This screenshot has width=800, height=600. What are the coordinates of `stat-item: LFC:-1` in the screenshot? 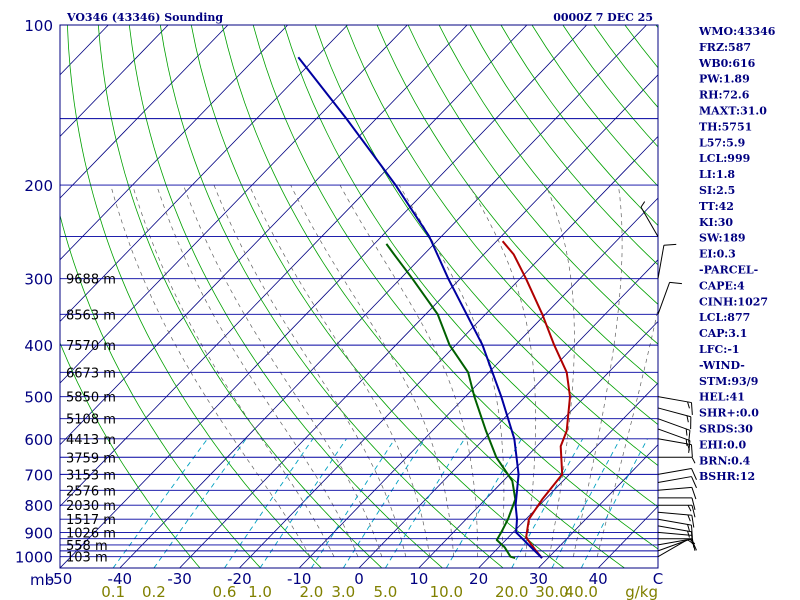 It's located at (719, 349).